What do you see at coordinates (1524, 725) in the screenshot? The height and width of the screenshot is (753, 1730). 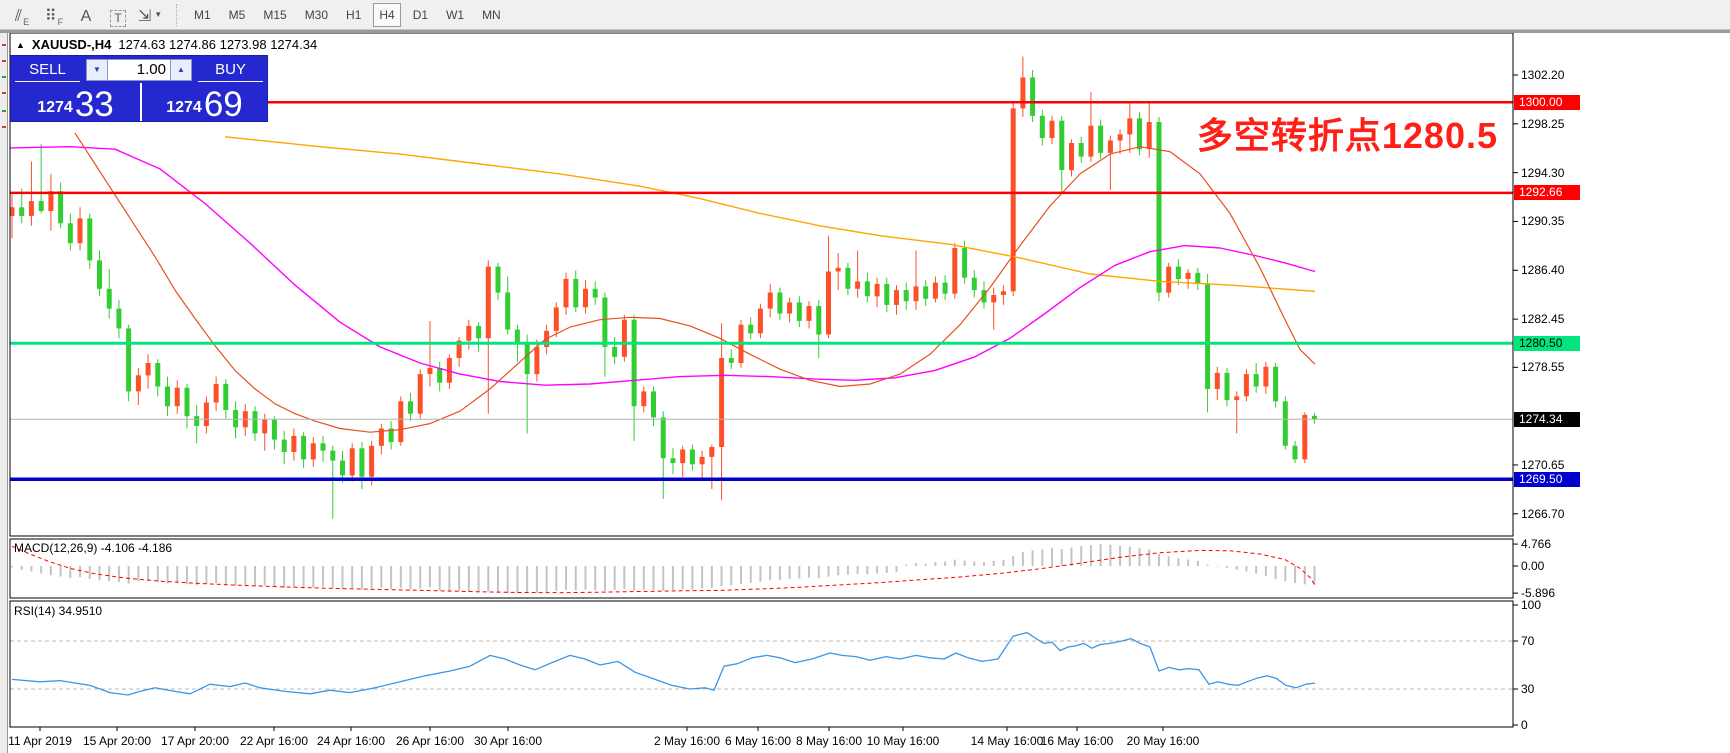 I see `rsi-axis-label: 0` at bounding box center [1524, 725].